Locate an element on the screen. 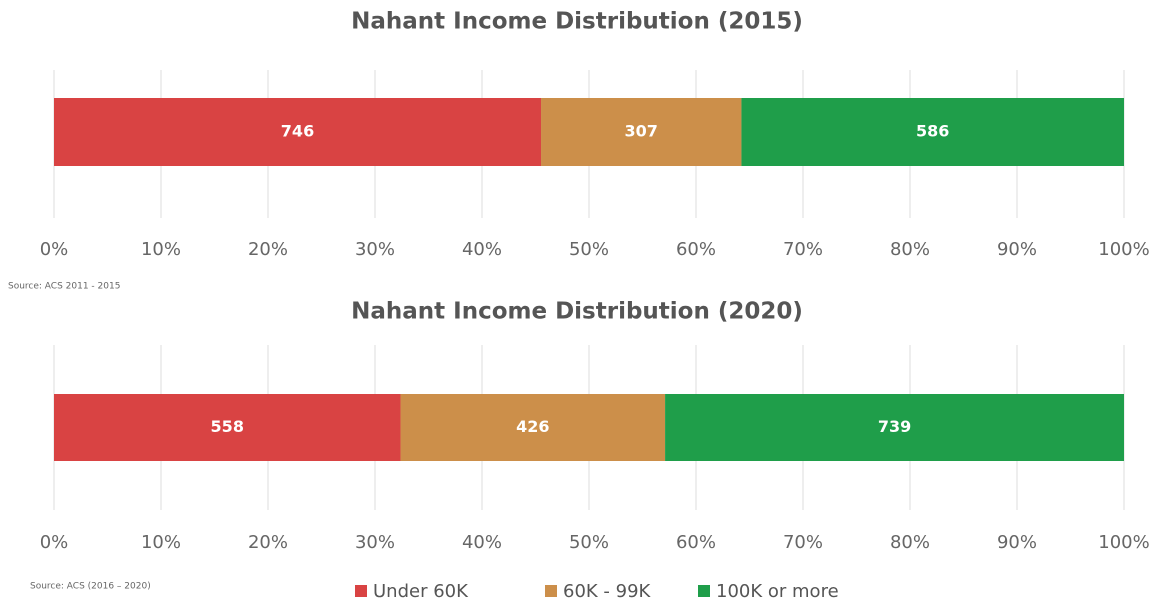  data-label: 426 is located at coordinates (532, 426).